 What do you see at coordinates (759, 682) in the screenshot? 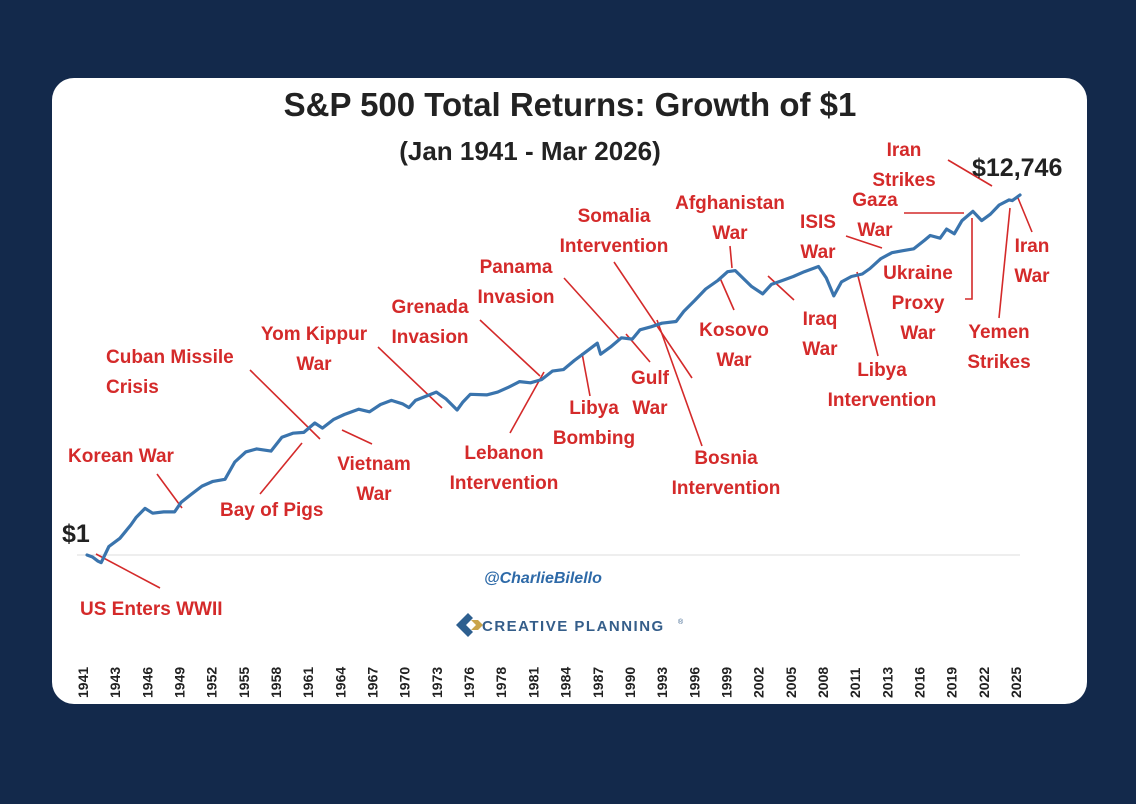
I see `x-tick-2002: 2002` at bounding box center [759, 682].